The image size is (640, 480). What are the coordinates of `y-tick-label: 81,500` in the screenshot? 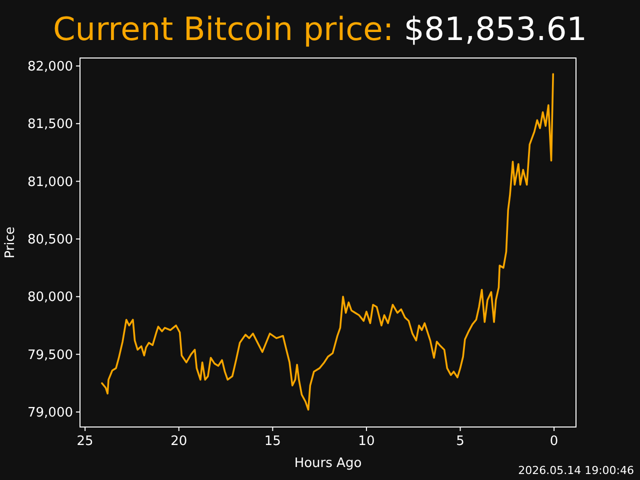 It's located at (50, 124).